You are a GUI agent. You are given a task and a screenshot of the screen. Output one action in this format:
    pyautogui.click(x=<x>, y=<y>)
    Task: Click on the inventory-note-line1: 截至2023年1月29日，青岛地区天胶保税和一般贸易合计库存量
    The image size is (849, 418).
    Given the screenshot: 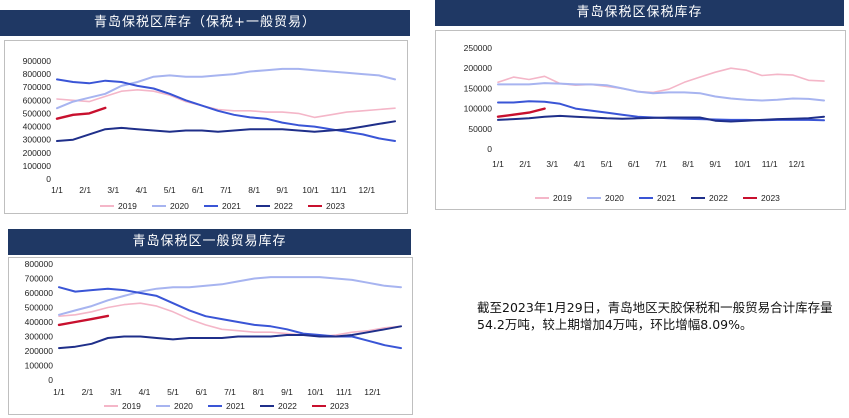 What is the action you would take?
    pyautogui.click(x=655, y=307)
    